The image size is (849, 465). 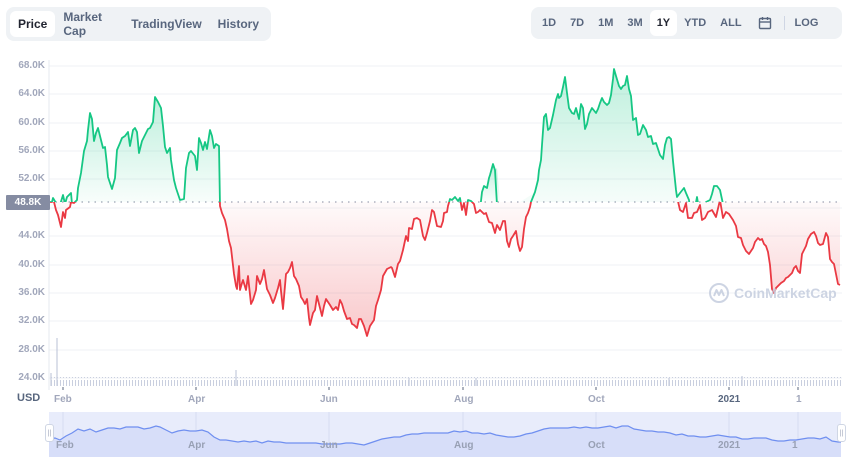 What do you see at coordinates (446, 381) in the screenshot?
I see `volume-bars-fill` at bounding box center [446, 381].